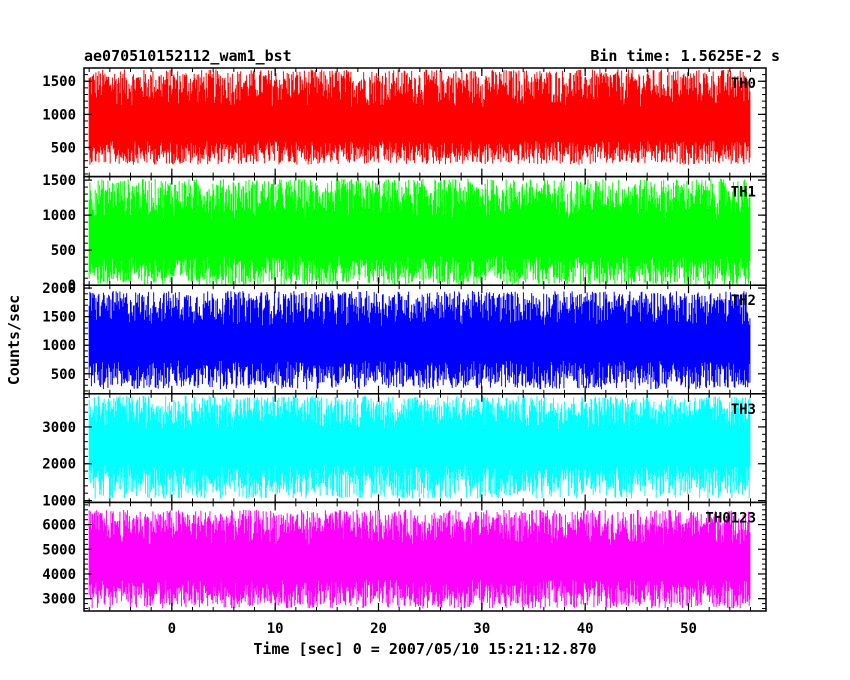  I want to click on panel-th2: 500 1000 1500 2000 TH2, so click(404, 338).